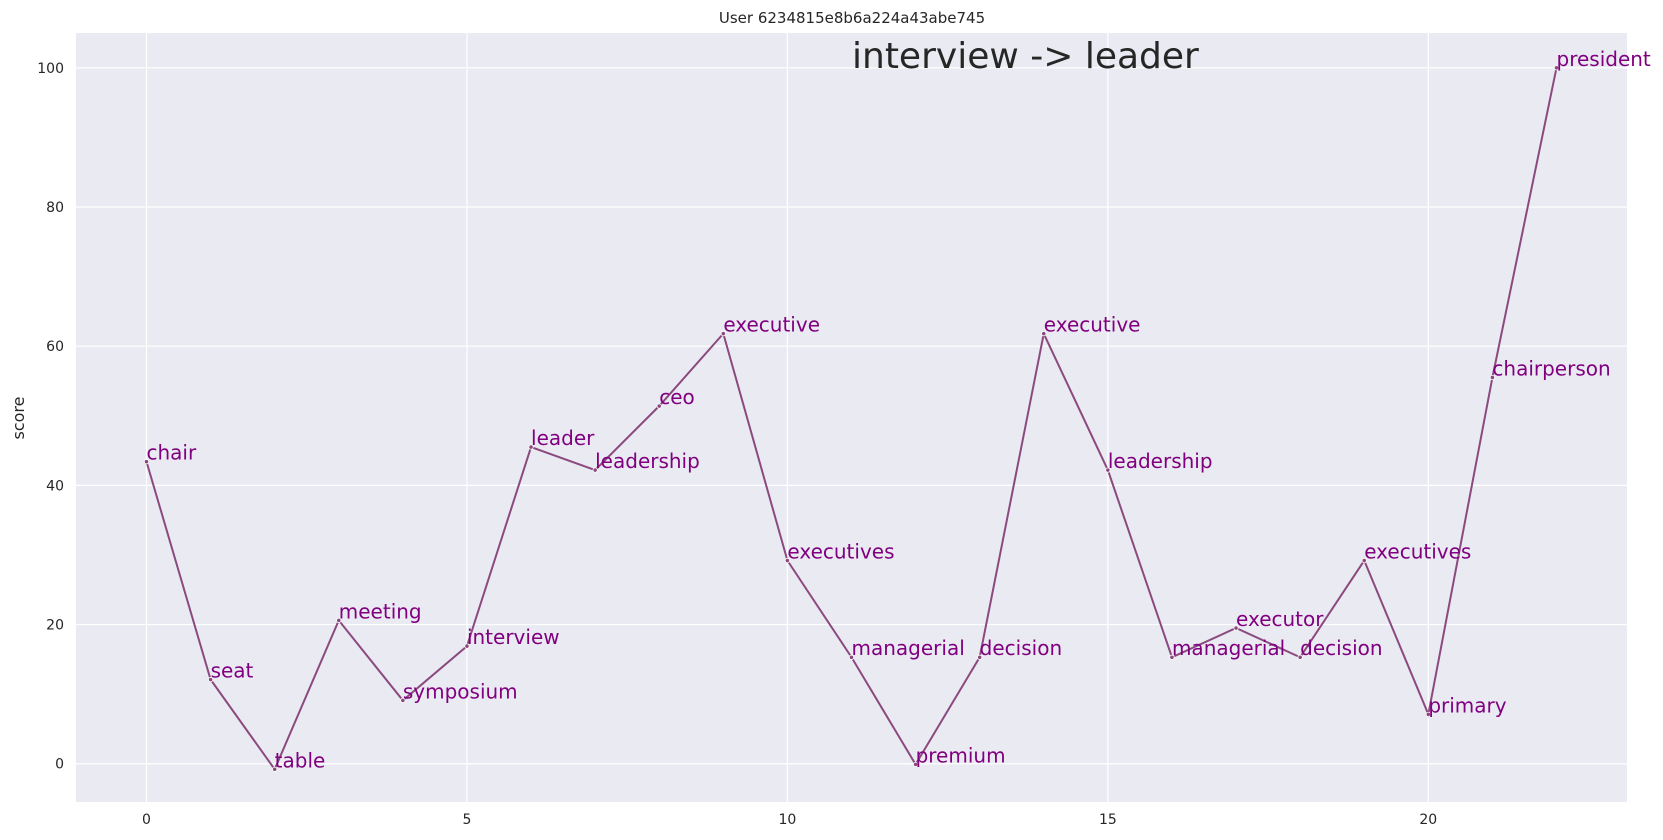 The width and height of the screenshot is (1663, 840). I want to click on point-label: symposium, so click(460, 691).